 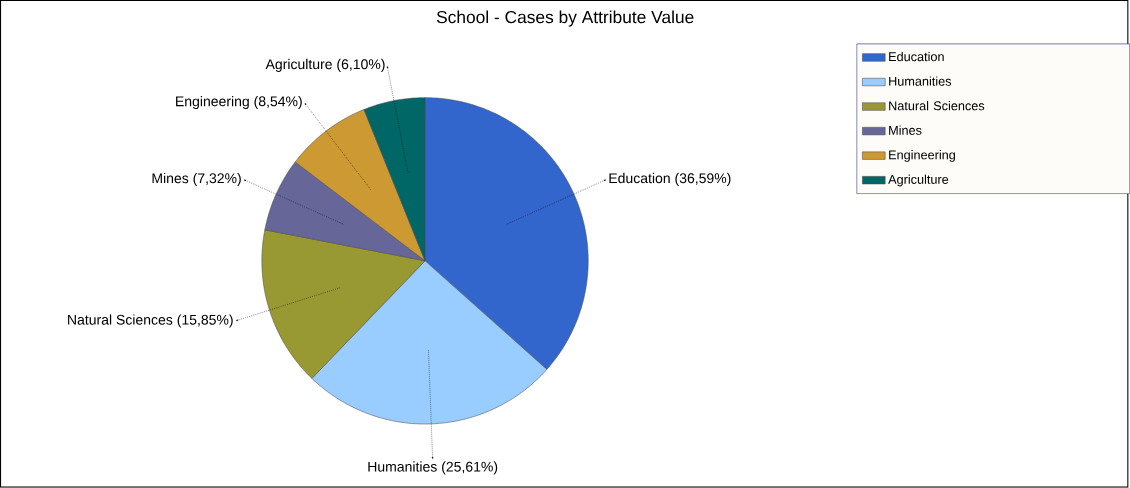 I want to click on data-label: Mines (7,32%), so click(x=196, y=180).